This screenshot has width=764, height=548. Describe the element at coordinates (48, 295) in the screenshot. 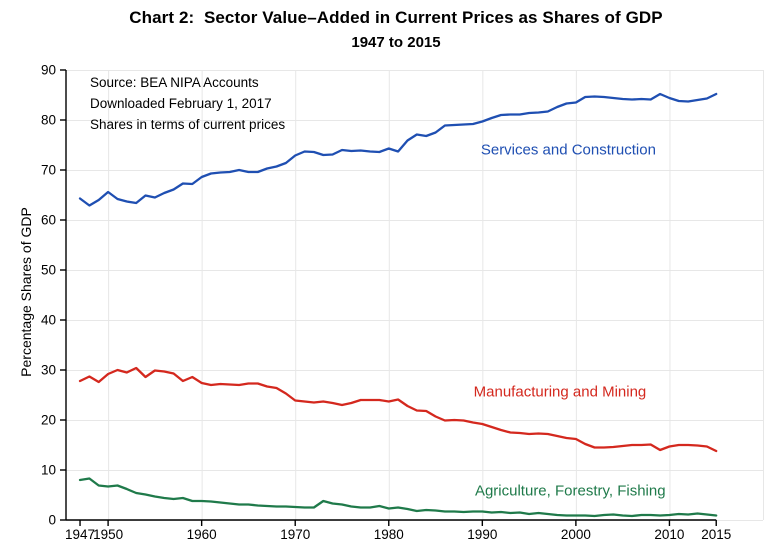

I see `y-tick-labels: 0 10 20 30 40 50 60 70 80 90` at that location.